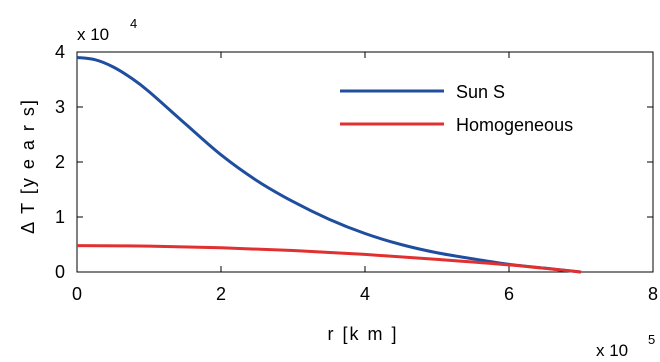  What do you see at coordinates (456, 108) in the screenshot?
I see `legend: Sun S Homogeneous` at bounding box center [456, 108].